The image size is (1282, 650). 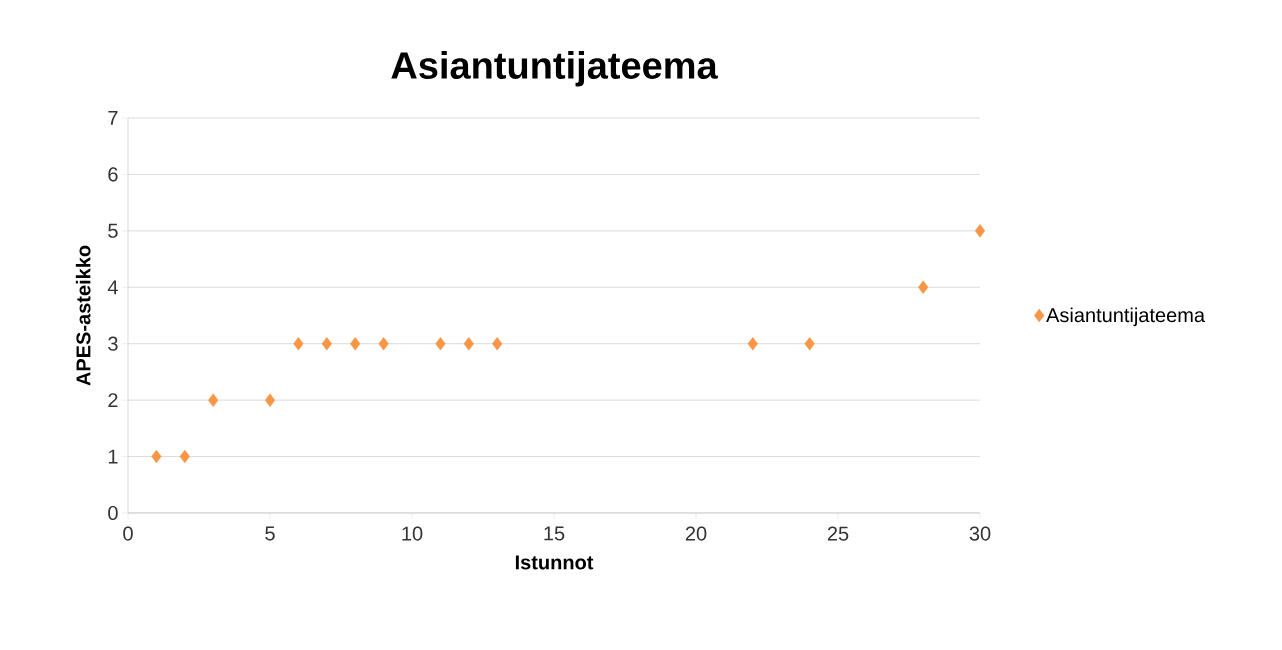 What do you see at coordinates (113, 230) in the screenshot?
I see `y-tick-label: 5` at bounding box center [113, 230].